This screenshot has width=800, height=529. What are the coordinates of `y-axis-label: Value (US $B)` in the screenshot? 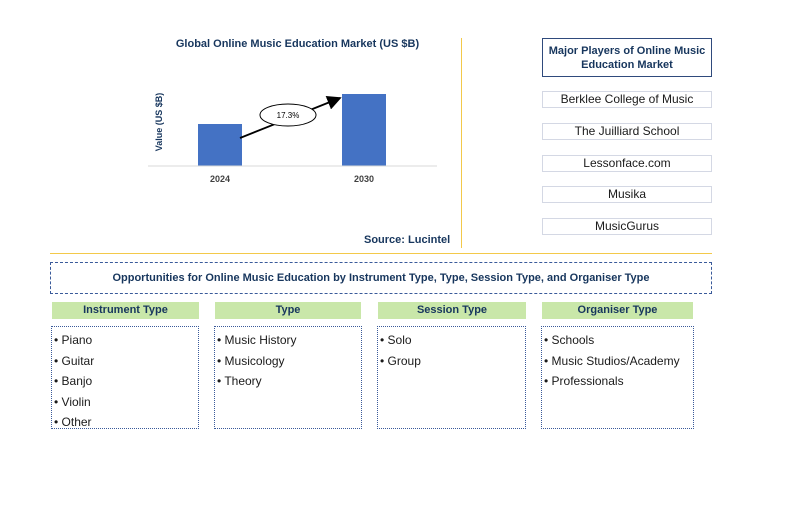 It's located at (159, 122).